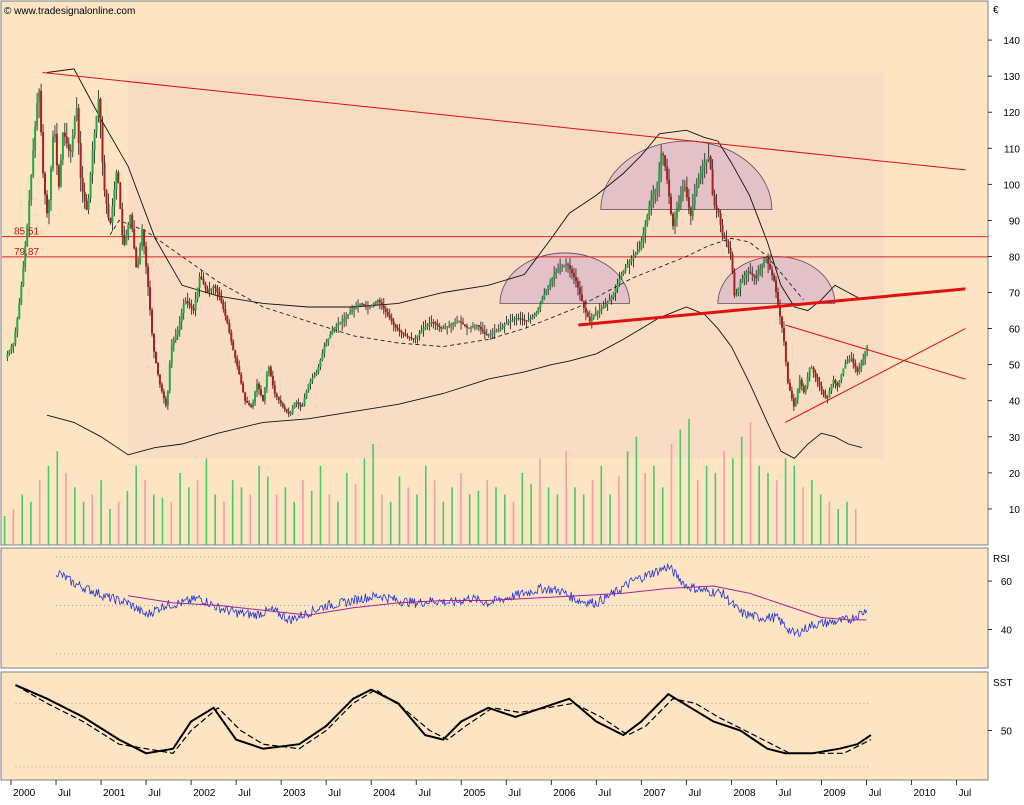 Image resolution: width=1024 pixels, height=805 pixels. What do you see at coordinates (1012, 149) in the screenshot?
I see `price-y-tick-label: 110` at bounding box center [1012, 149].